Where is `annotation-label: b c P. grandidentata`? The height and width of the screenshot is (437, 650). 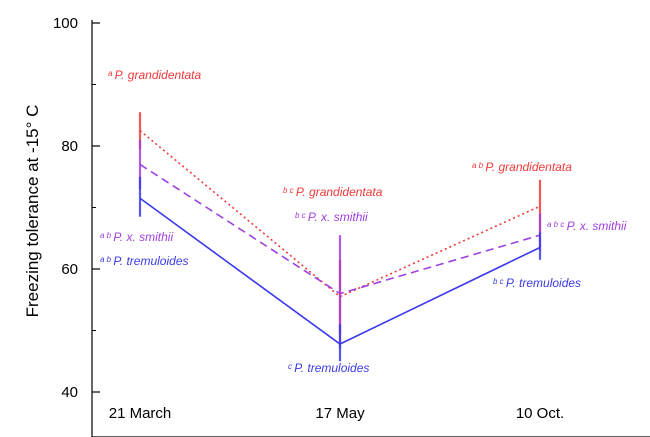
annotation-label: b c P. grandidentata is located at coordinates (333, 192).